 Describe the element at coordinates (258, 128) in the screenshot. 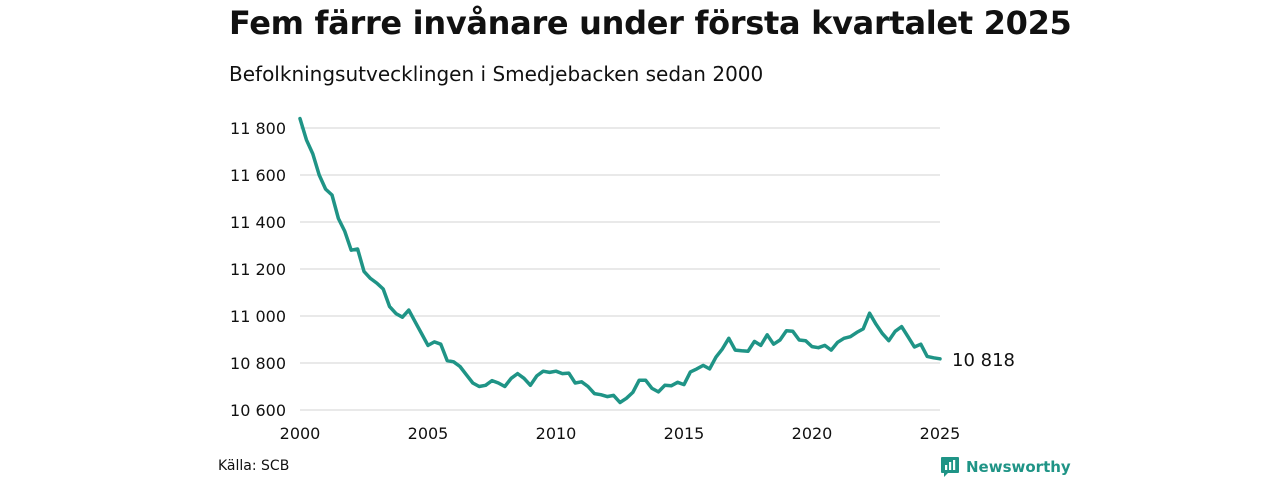

I see `y-tick-label: 11 800` at that location.